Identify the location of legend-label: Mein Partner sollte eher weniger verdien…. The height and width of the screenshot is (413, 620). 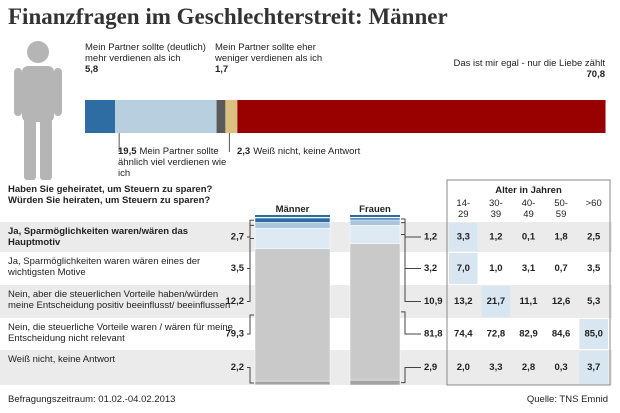
(269, 53).